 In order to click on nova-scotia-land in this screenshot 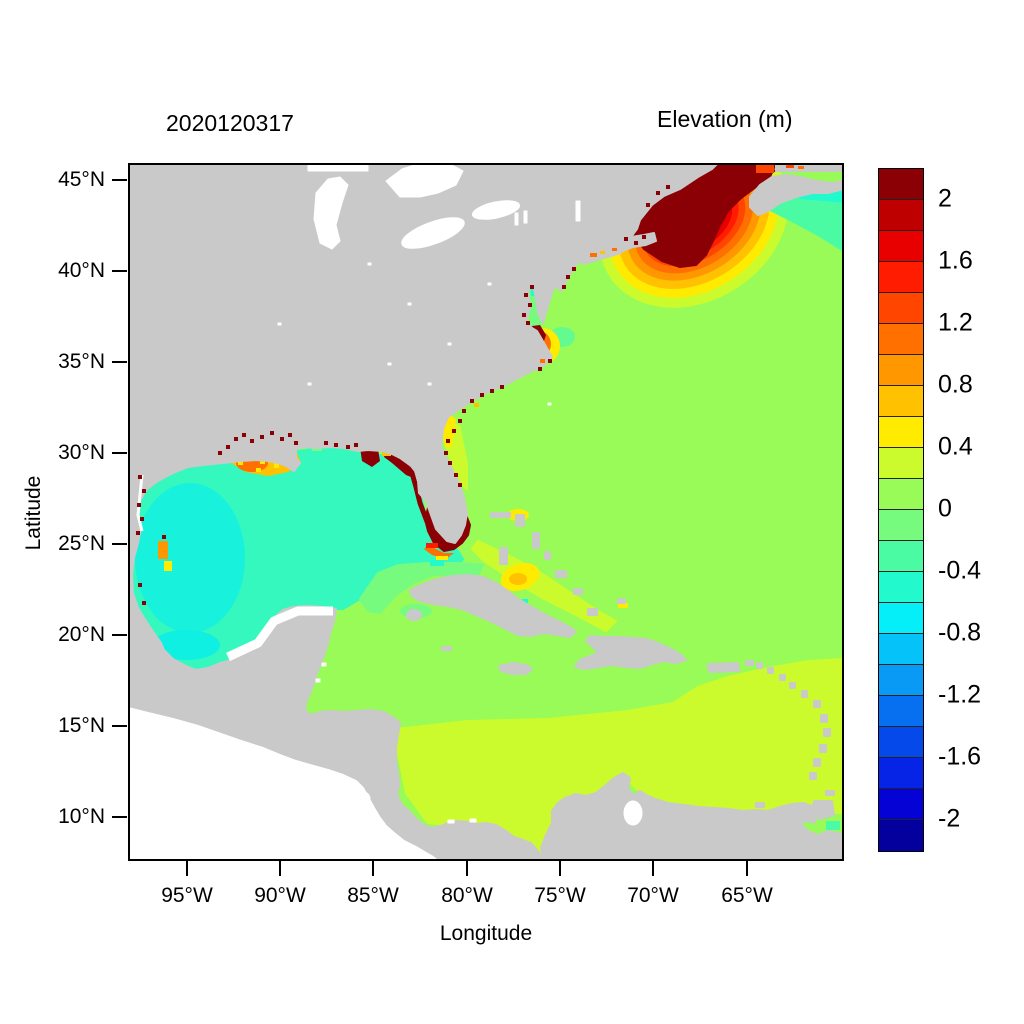, I will do `click(796, 195)`.